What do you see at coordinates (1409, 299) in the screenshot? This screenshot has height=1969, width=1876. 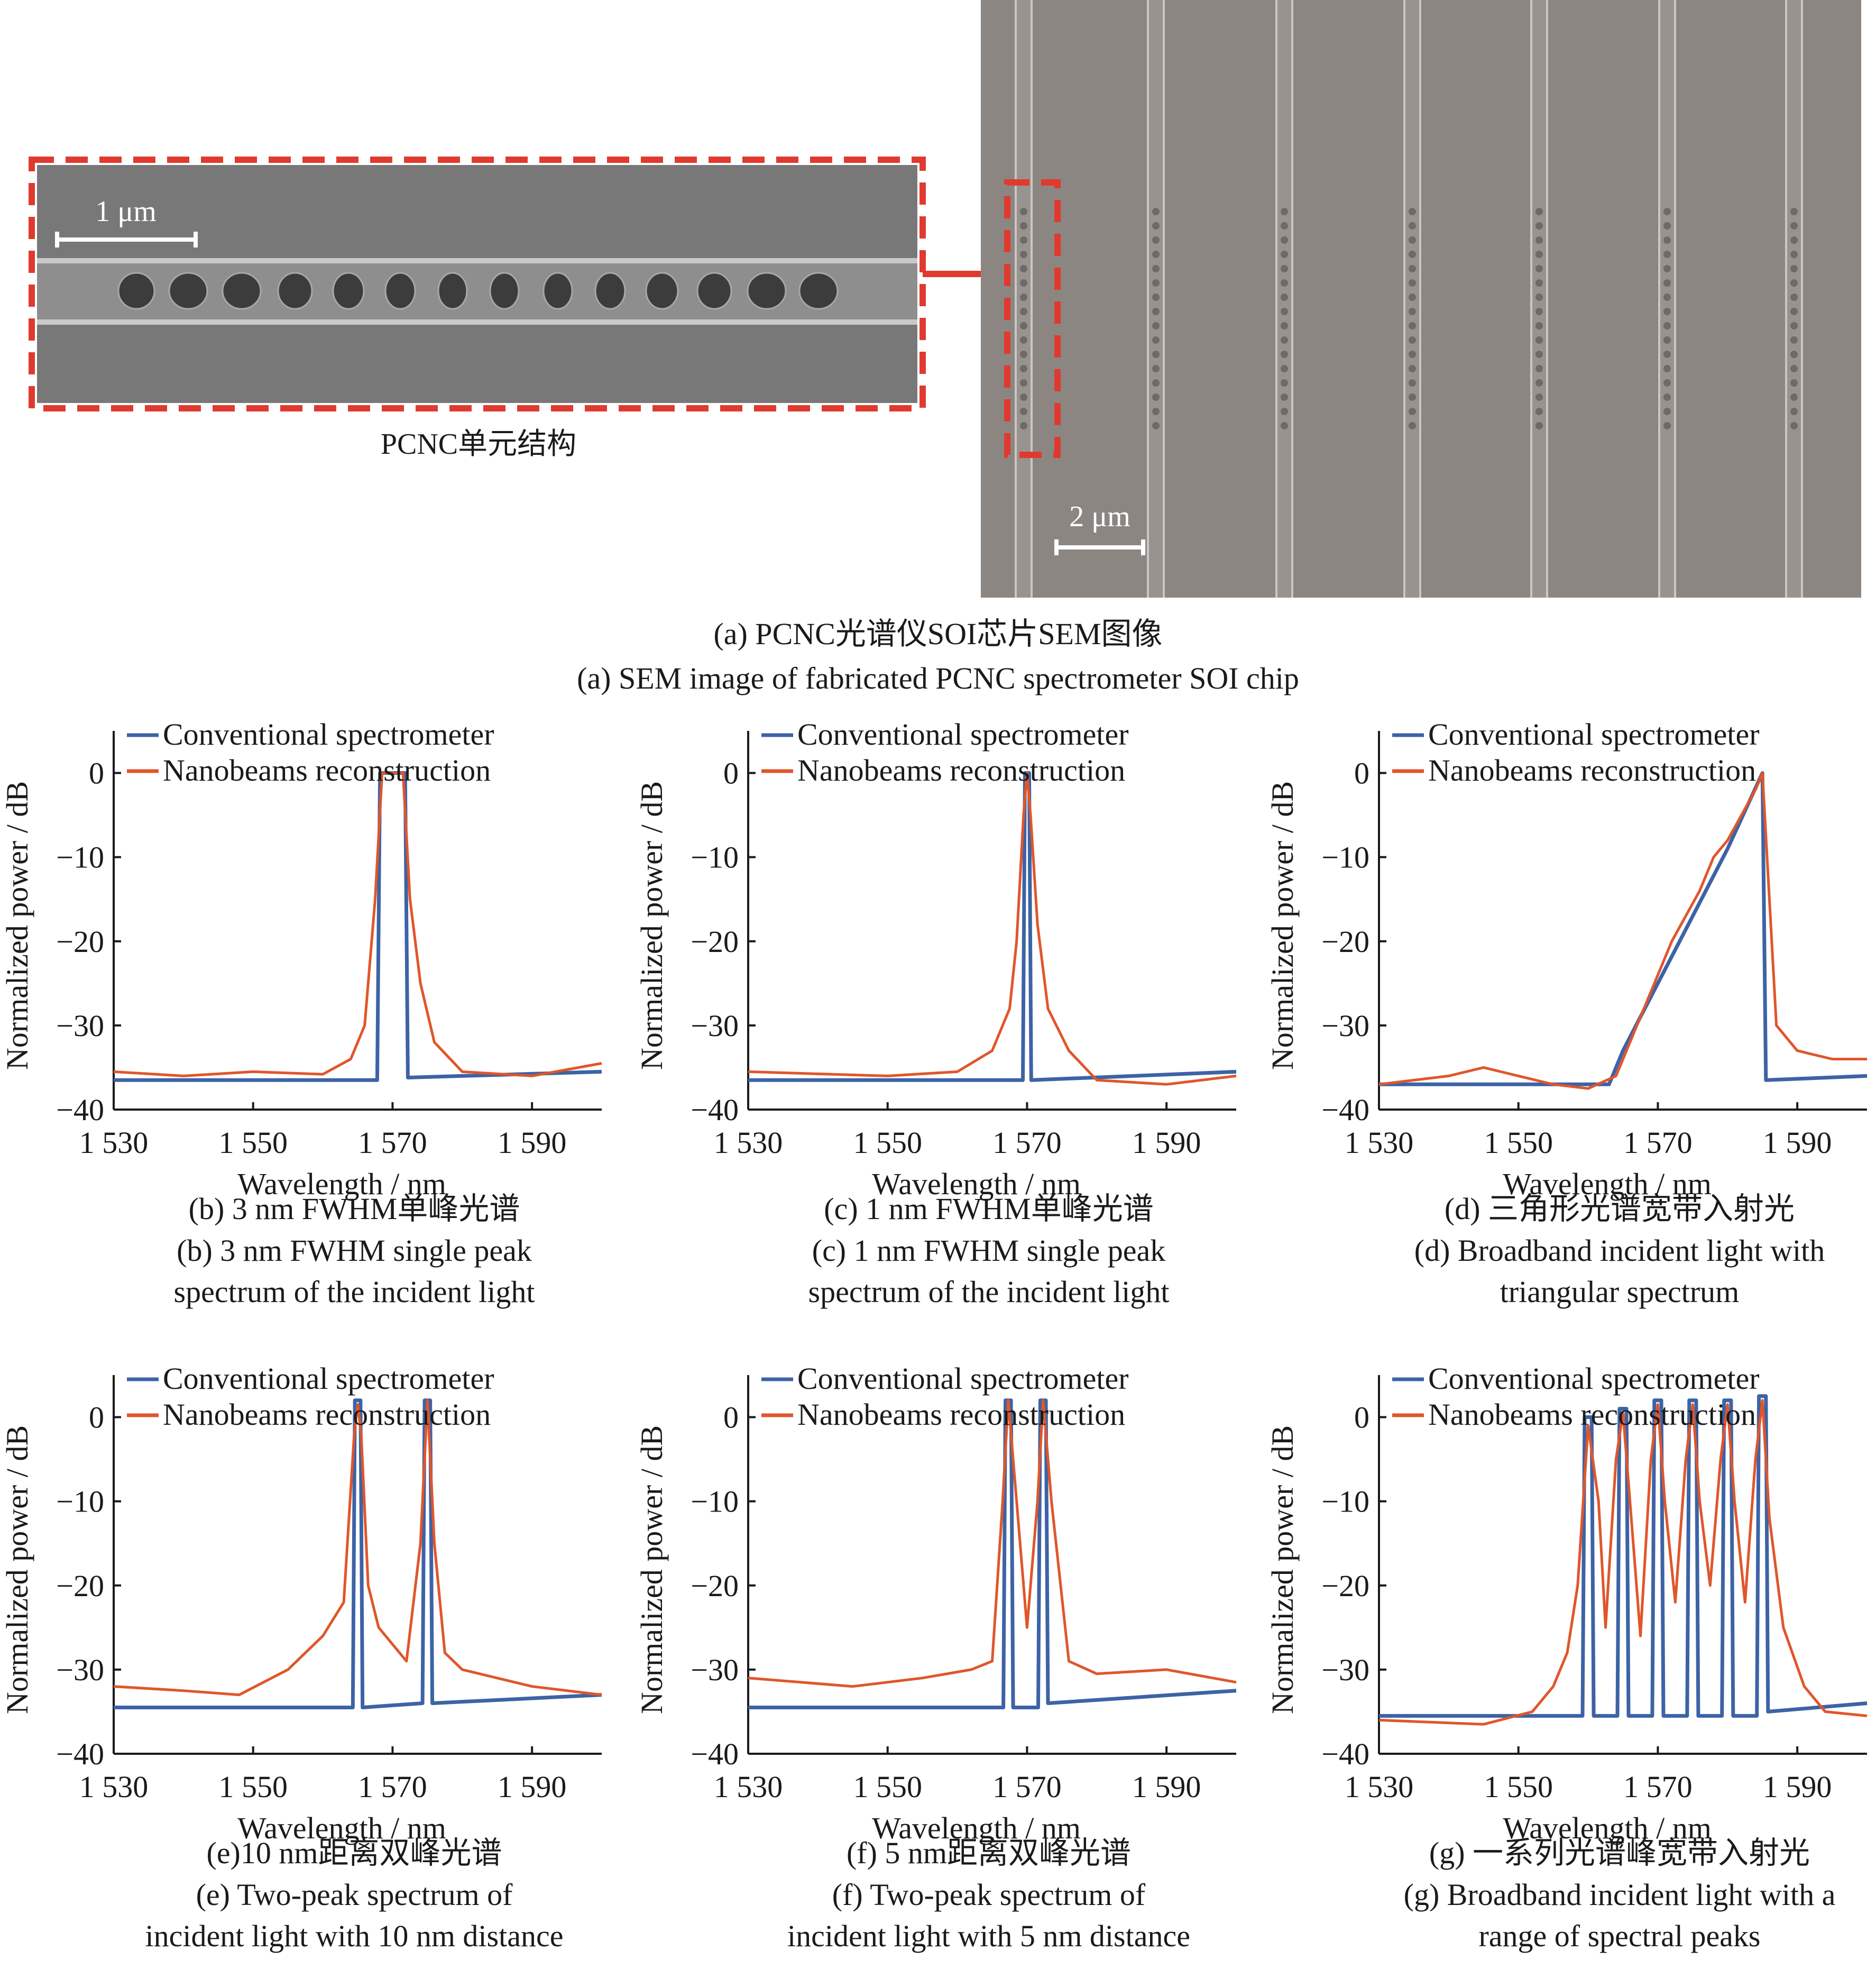 I see `chip-waveguides` at bounding box center [1409, 299].